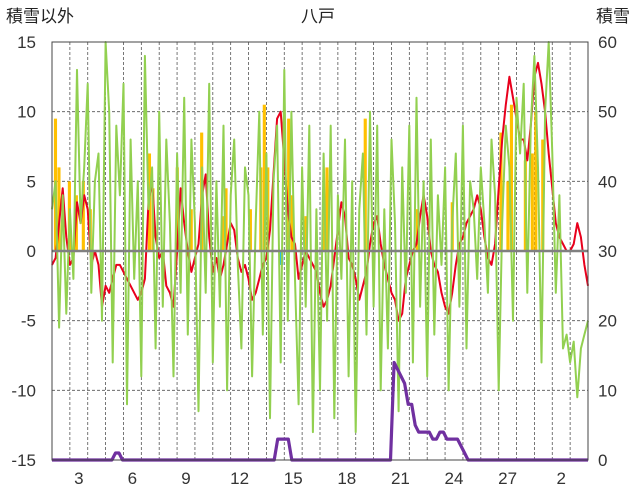 This screenshot has height=501, width=636. I want to click on x-tick-label: 9, so click(185, 478).